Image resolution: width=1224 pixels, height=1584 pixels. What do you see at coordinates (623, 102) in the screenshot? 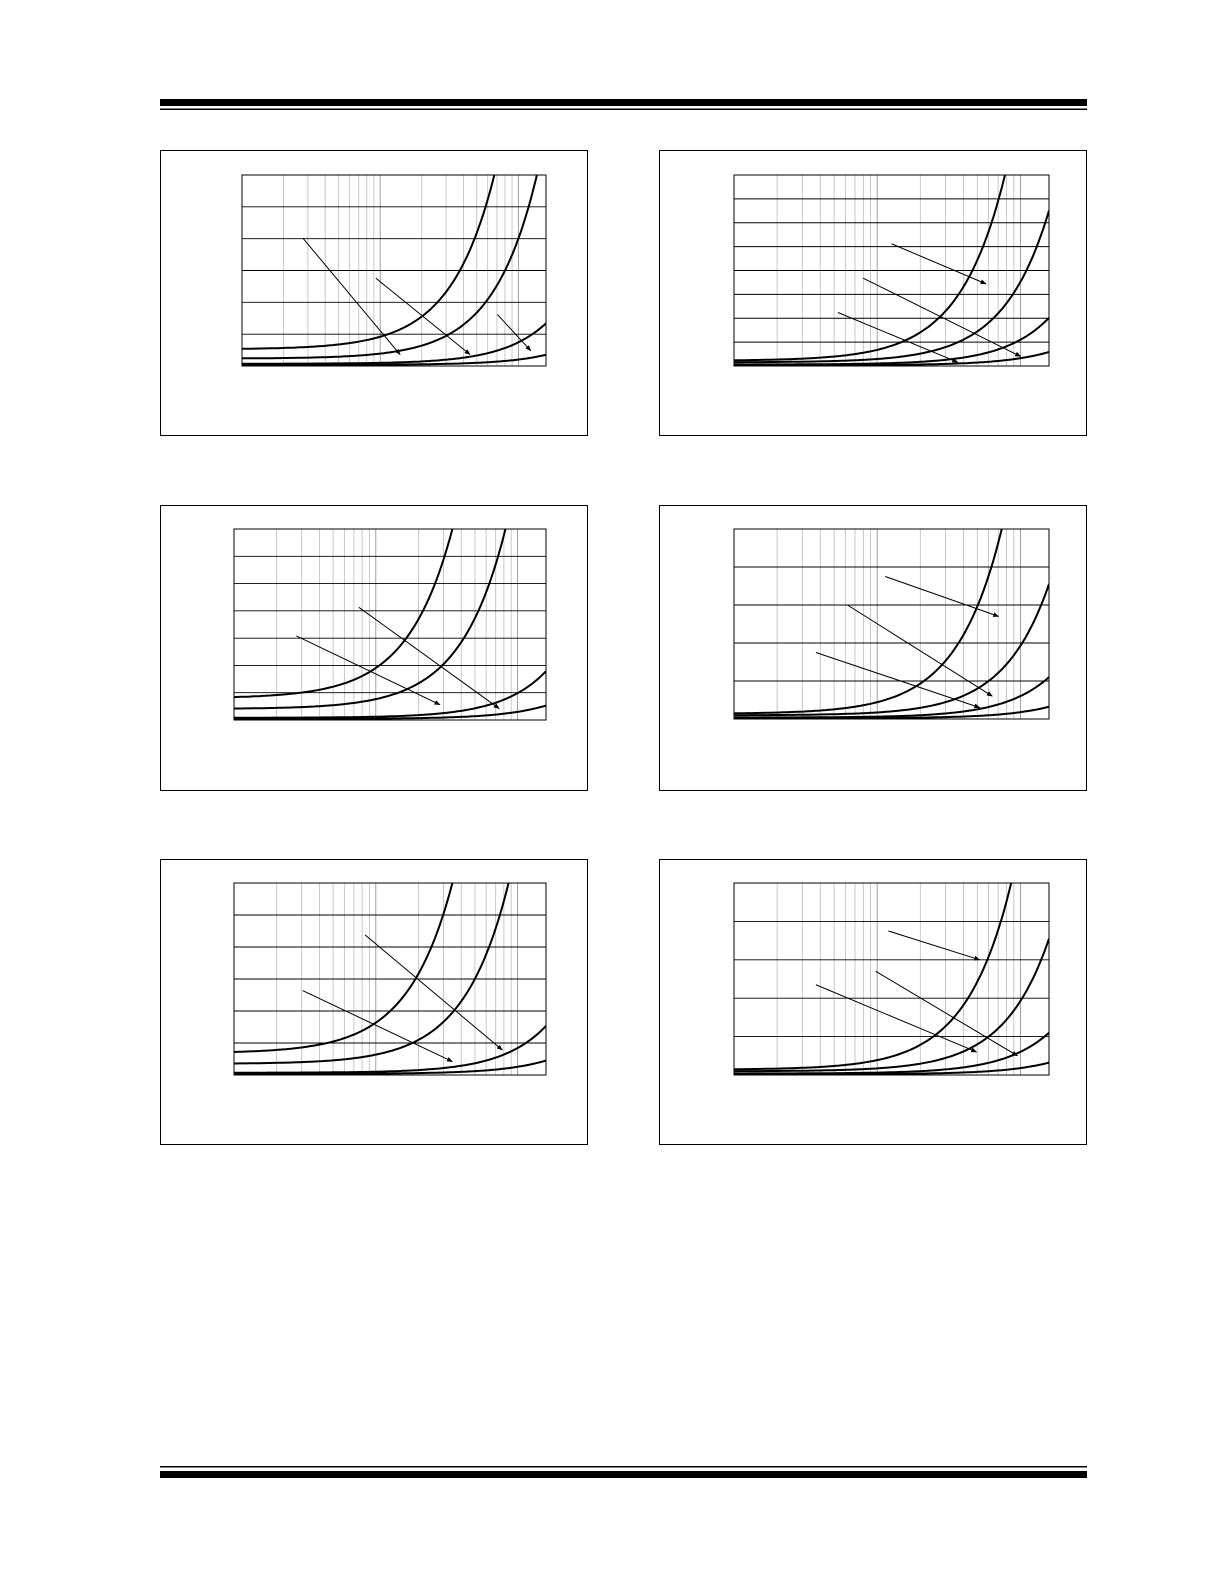
I see `header-rule-thick` at bounding box center [623, 102].